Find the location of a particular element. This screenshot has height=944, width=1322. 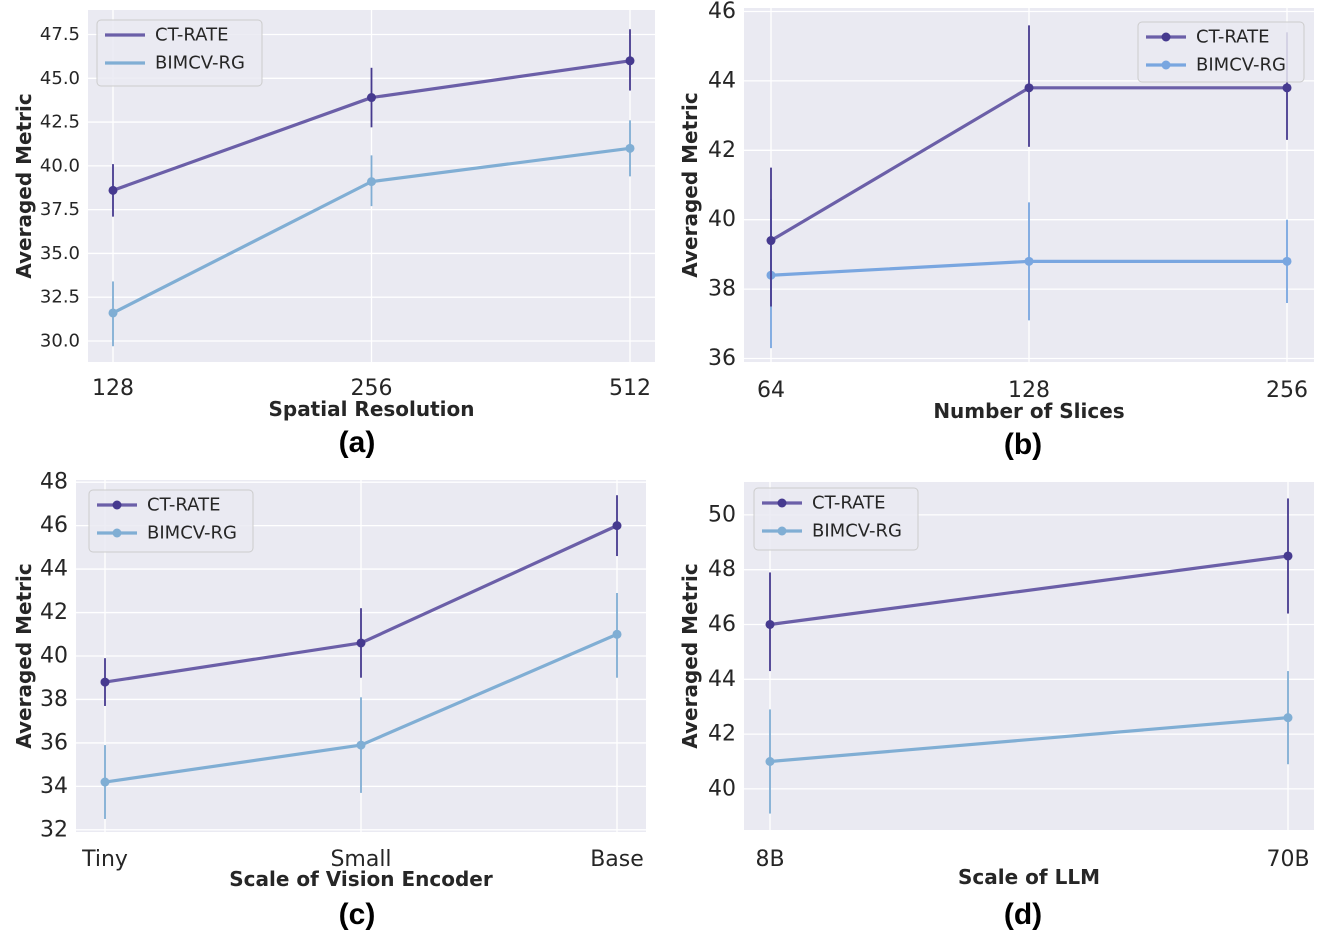

y-tick-label: 32 is located at coordinates (54, 829).